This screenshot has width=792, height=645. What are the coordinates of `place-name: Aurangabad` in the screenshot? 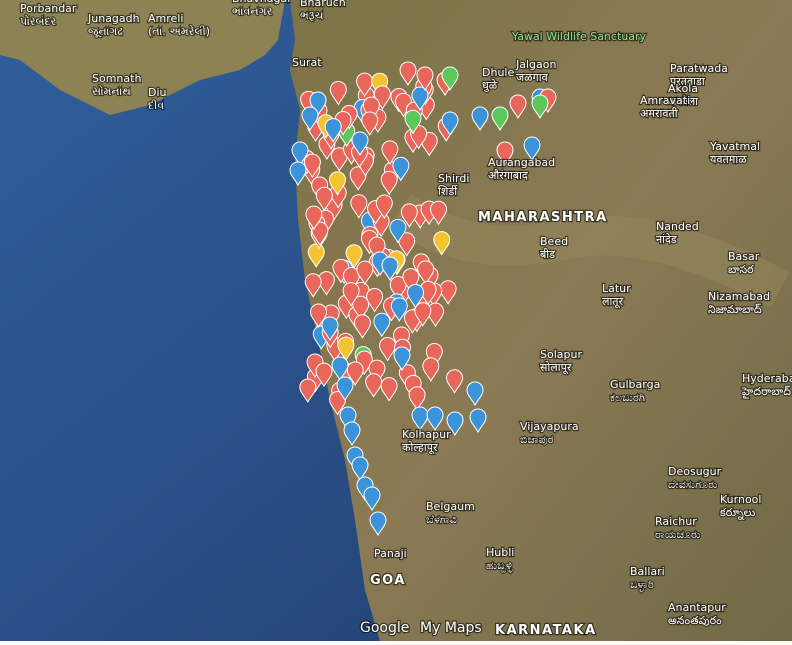 It's located at (521, 162).